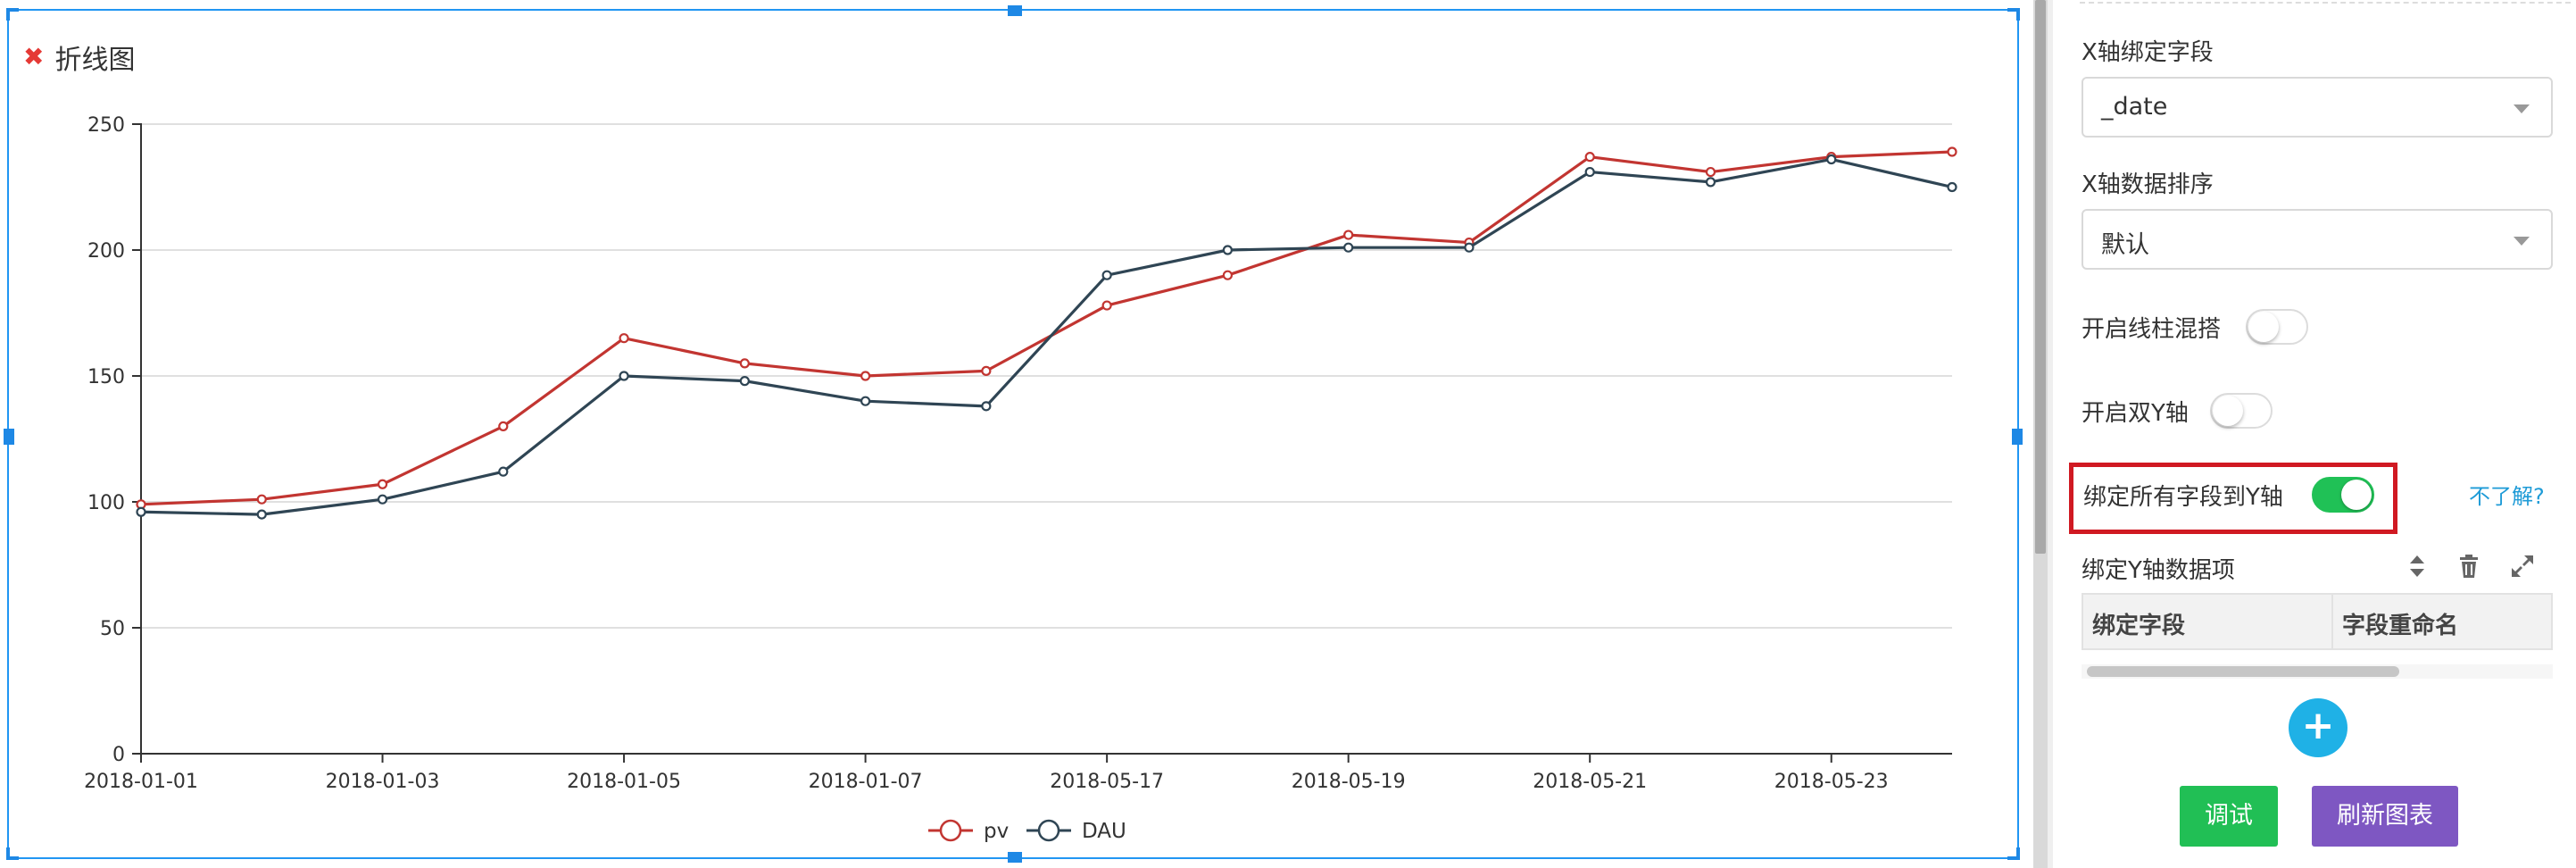  What do you see at coordinates (106, 377) in the screenshot?
I see `y-tick-label: 150` at bounding box center [106, 377].